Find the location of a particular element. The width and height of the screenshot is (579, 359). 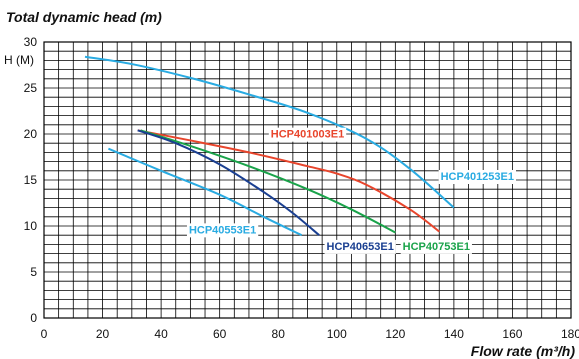

x-tick-label: 100 is located at coordinates (337, 334).